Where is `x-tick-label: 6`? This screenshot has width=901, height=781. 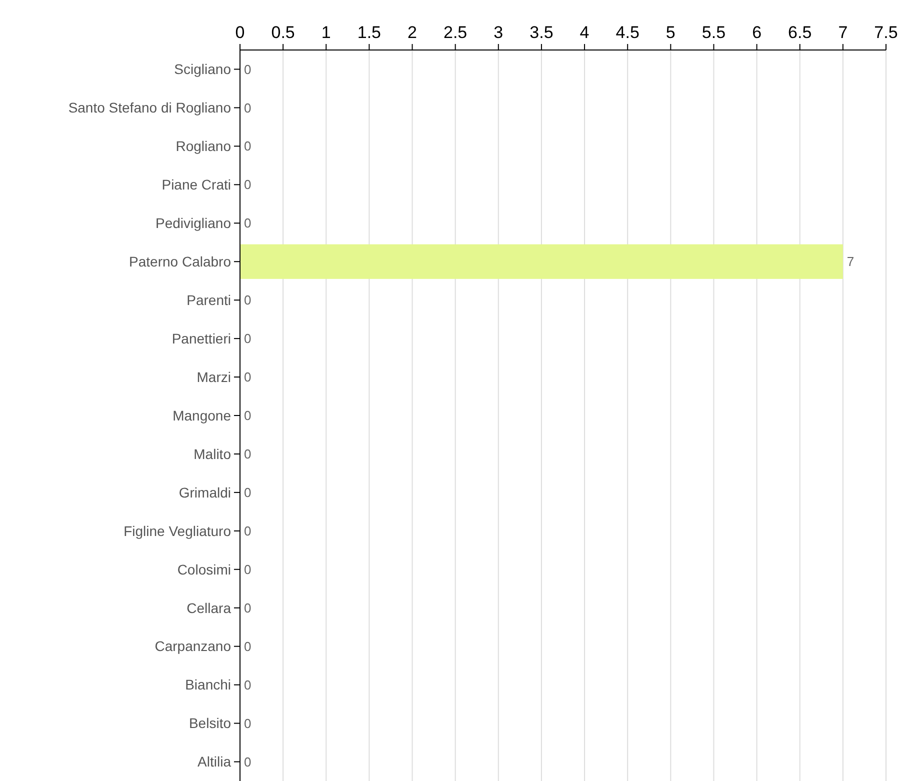 x-tick-label: 6 is located at coordinates (757, 32).